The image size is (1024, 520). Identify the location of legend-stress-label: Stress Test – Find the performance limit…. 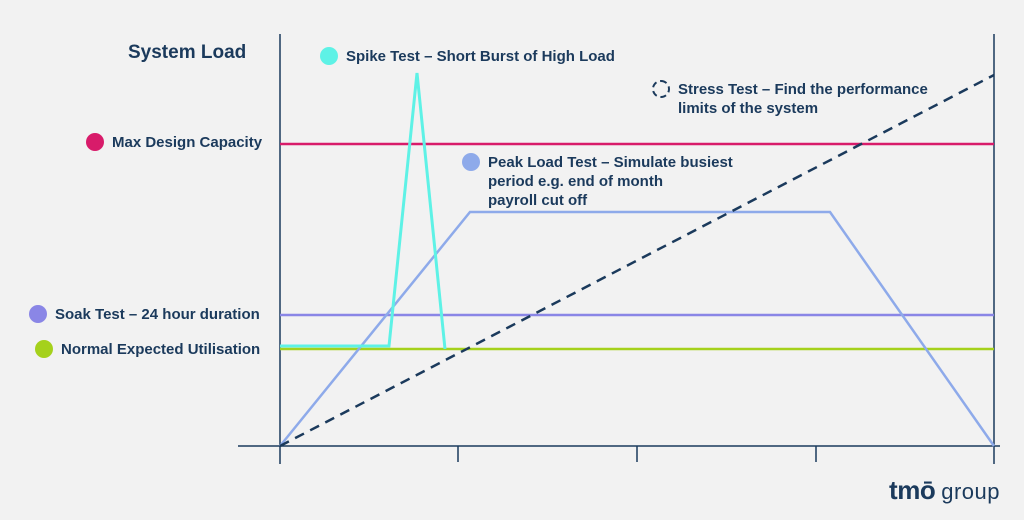
(803, 99).